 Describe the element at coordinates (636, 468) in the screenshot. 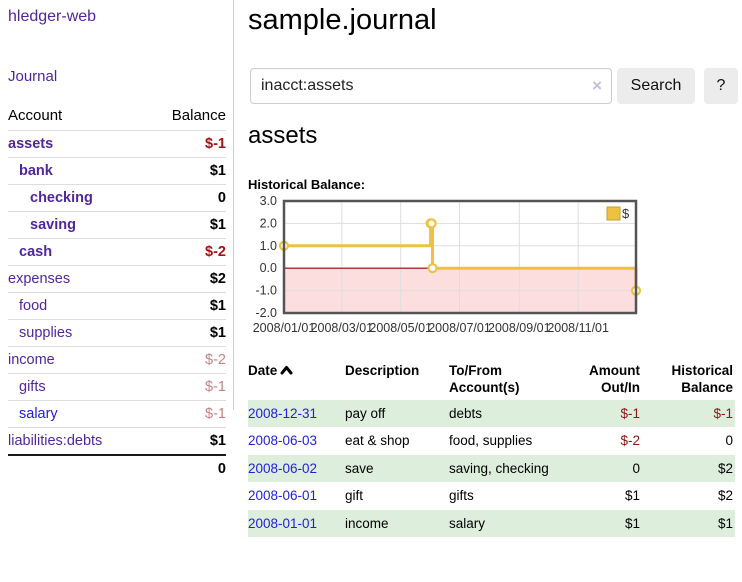

I see `transaction-amount: 0` at that location.